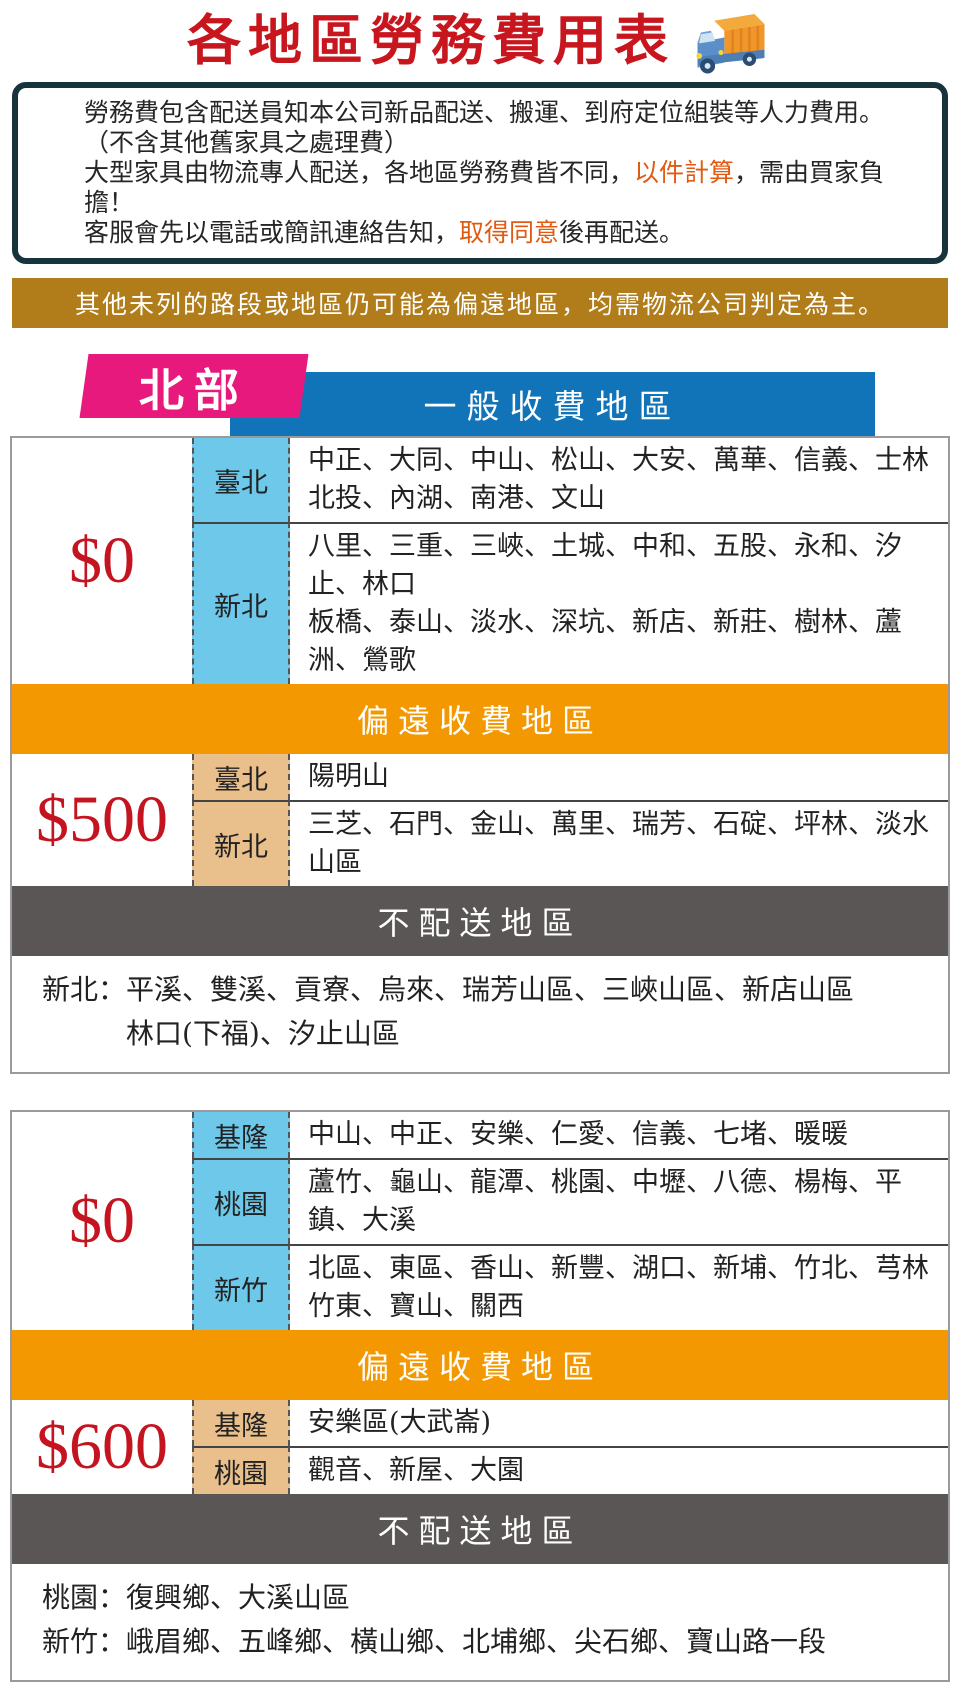 Image resolution: width=960 pixels, height=1682 pixels. Describe the element at coordinates (196, 1597) in the screenshot. I see `no-delivery-line: 桃園：復興鄉、大溪山區` at that location.